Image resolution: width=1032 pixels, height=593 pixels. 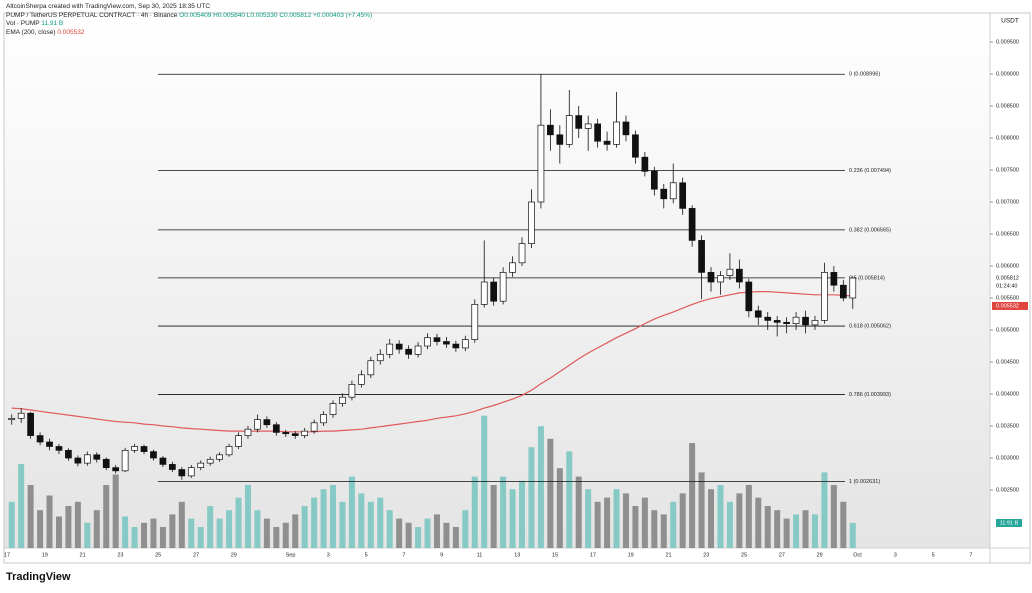 I want to click on ohlc-close: C0.005812, so click(x=295, y=15).